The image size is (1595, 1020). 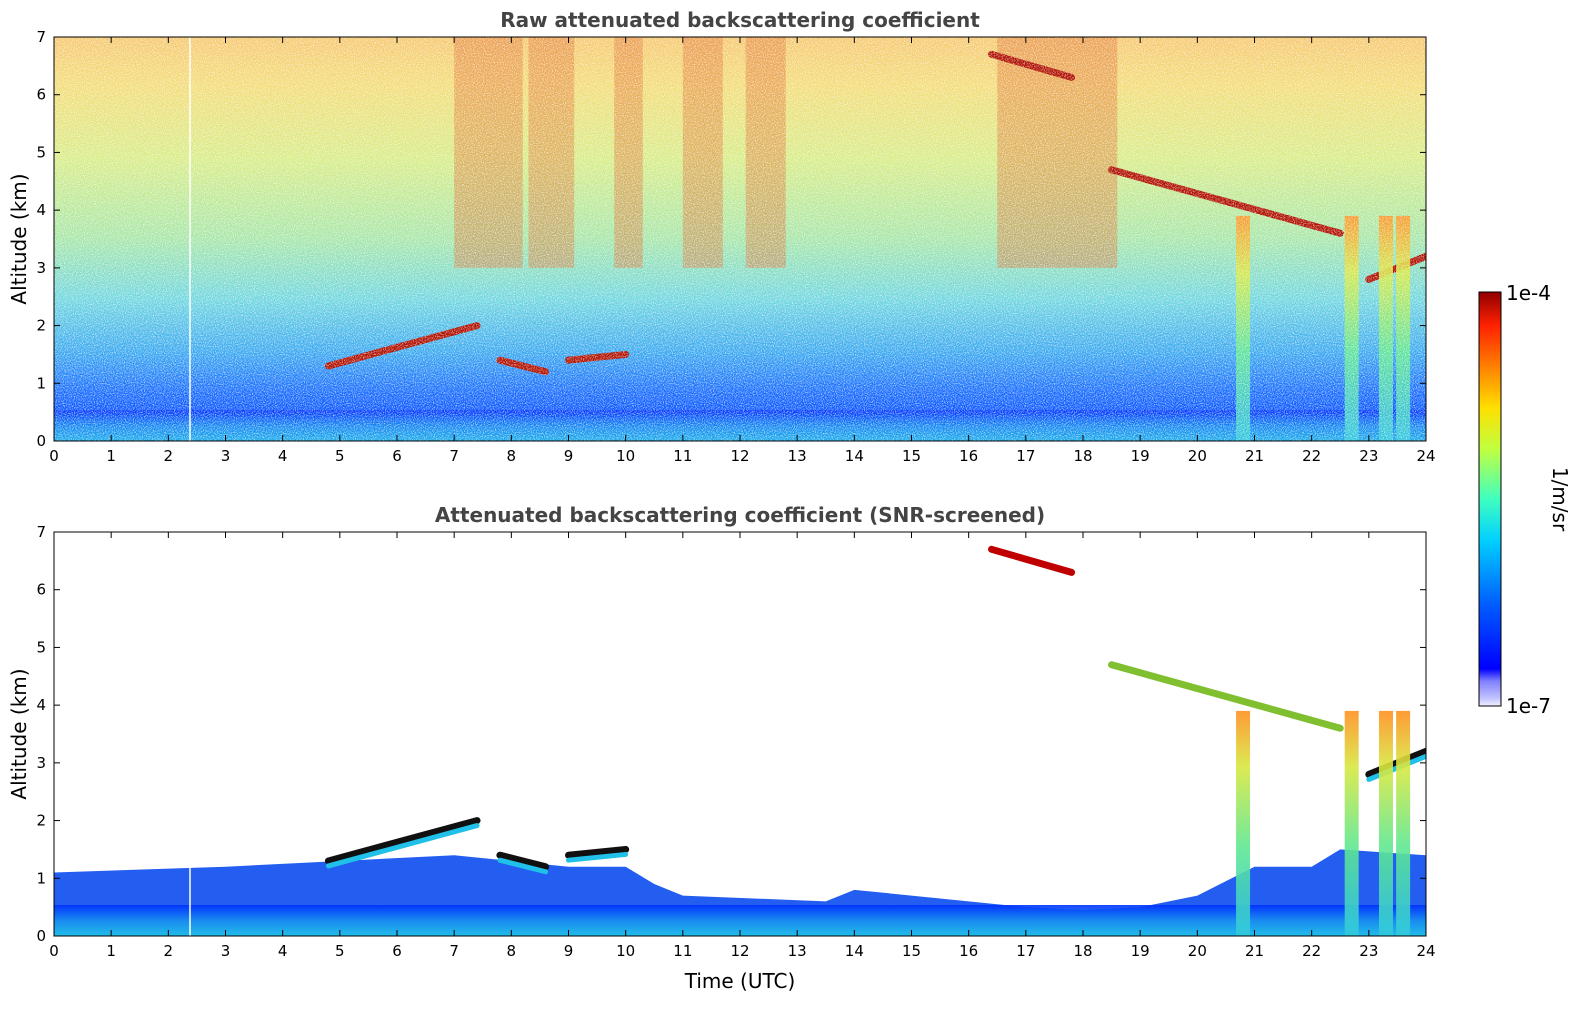 I want to click on p2-xtick-label: 8, so click(x=512, y=951).